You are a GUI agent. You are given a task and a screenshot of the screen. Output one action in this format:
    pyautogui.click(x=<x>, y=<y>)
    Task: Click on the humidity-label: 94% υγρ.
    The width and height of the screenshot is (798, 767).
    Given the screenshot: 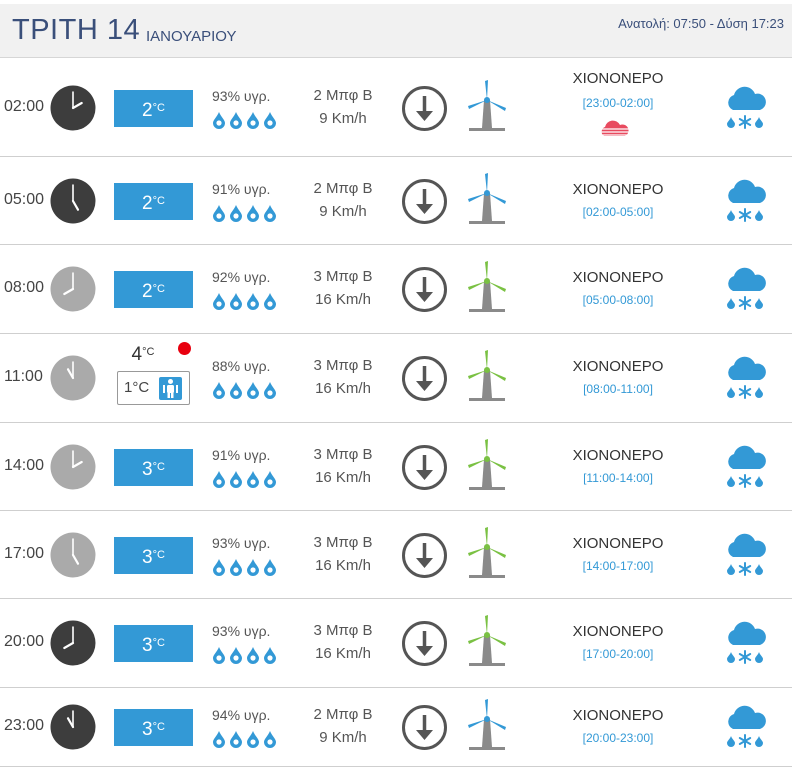 What is the action you would take?
    pyautogui.click(x=241, y=715)
    